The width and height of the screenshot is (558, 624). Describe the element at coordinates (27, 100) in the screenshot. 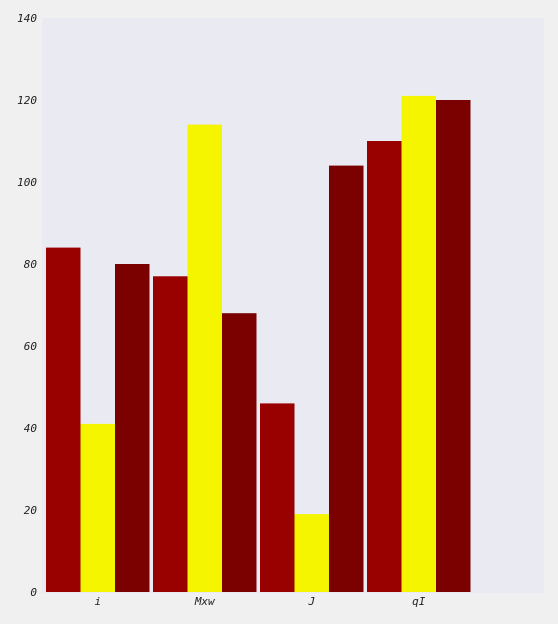

I see `y-tick-label: 120` at that location.